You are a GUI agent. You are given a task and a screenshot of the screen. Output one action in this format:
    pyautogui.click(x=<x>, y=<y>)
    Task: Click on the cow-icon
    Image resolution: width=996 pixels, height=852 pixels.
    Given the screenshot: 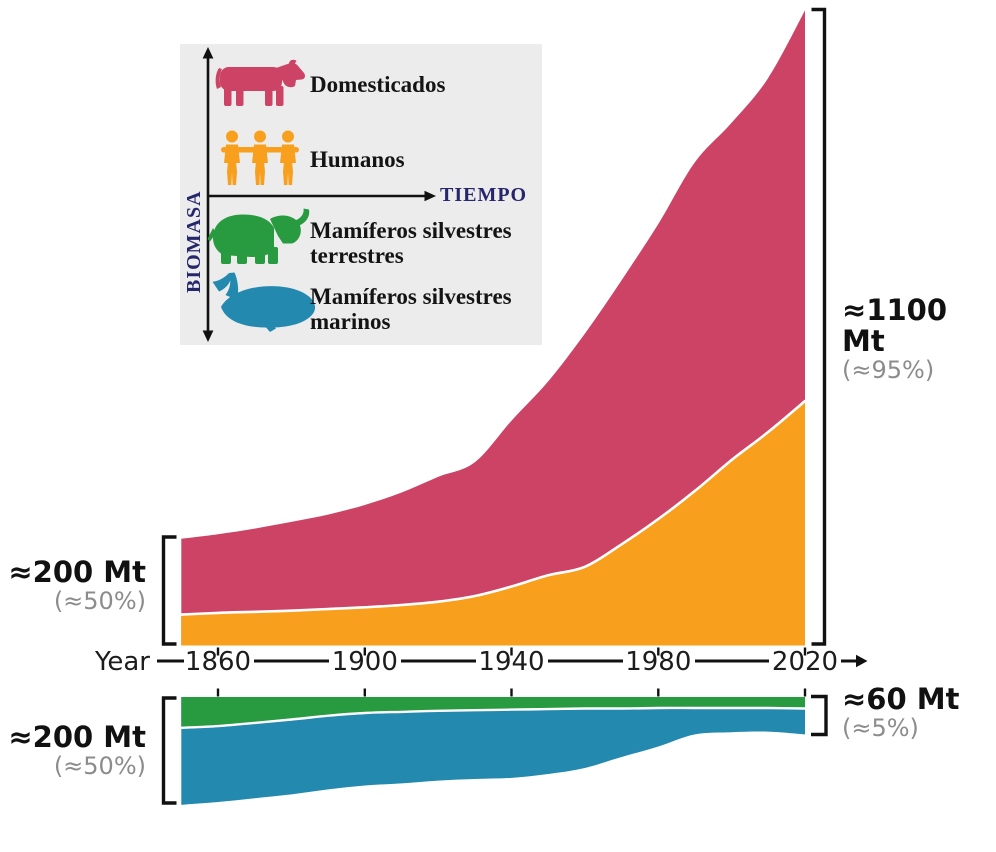 What is the action you would take?
    pyautogui.click(x=260, y=82)
    